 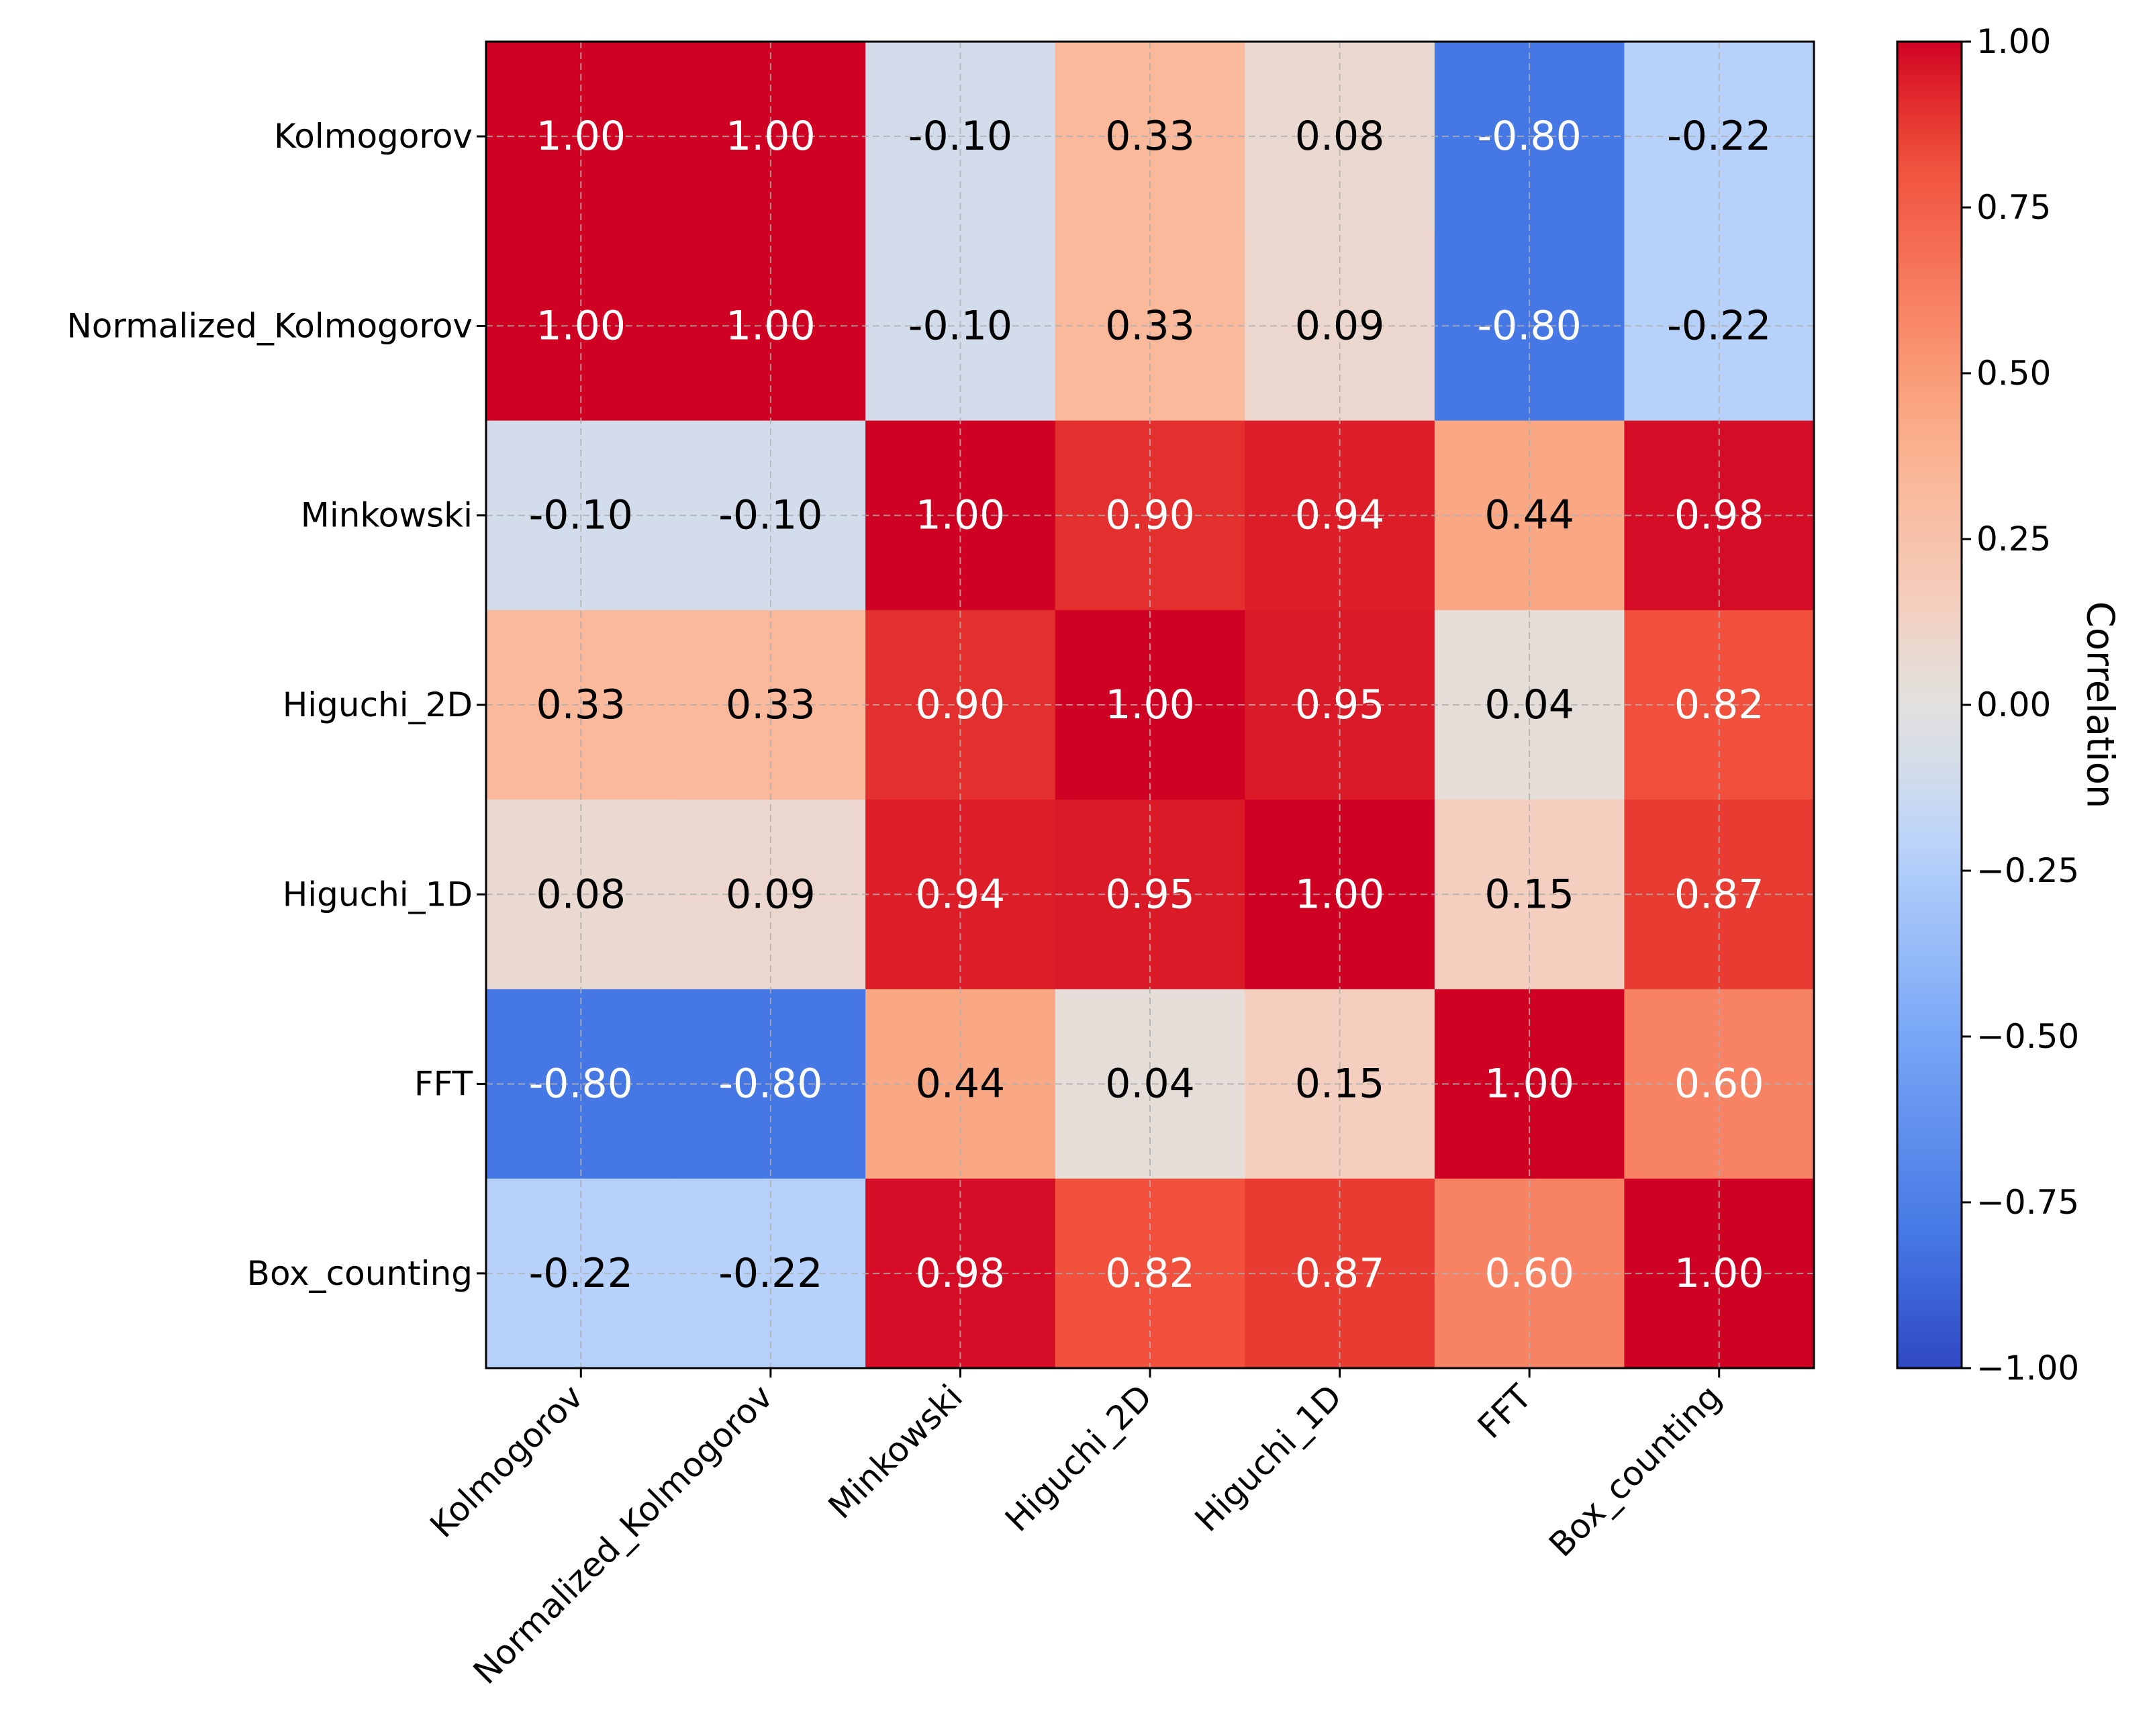 What do you see at coordinates (374, 136) in the screenshot?
I see `y-tick-label: Kolmogorov` at bounding box center [374, 136].